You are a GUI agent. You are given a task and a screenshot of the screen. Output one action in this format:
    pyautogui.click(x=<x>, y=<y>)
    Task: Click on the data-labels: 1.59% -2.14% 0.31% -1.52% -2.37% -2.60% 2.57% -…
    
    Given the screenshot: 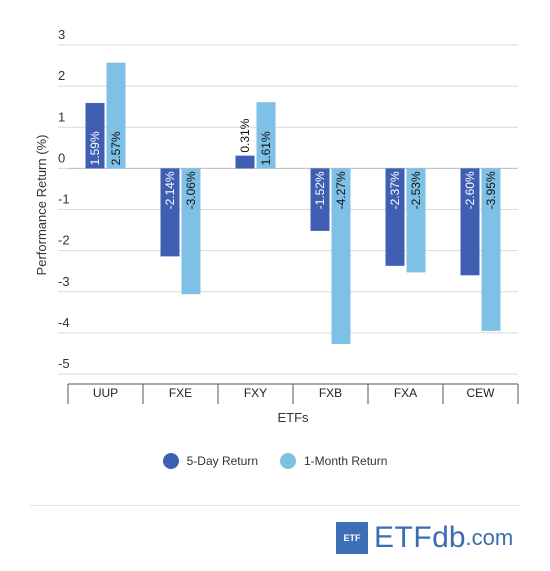 What is the action you would take?
    pyautogui.click(x=293, y=163)
    